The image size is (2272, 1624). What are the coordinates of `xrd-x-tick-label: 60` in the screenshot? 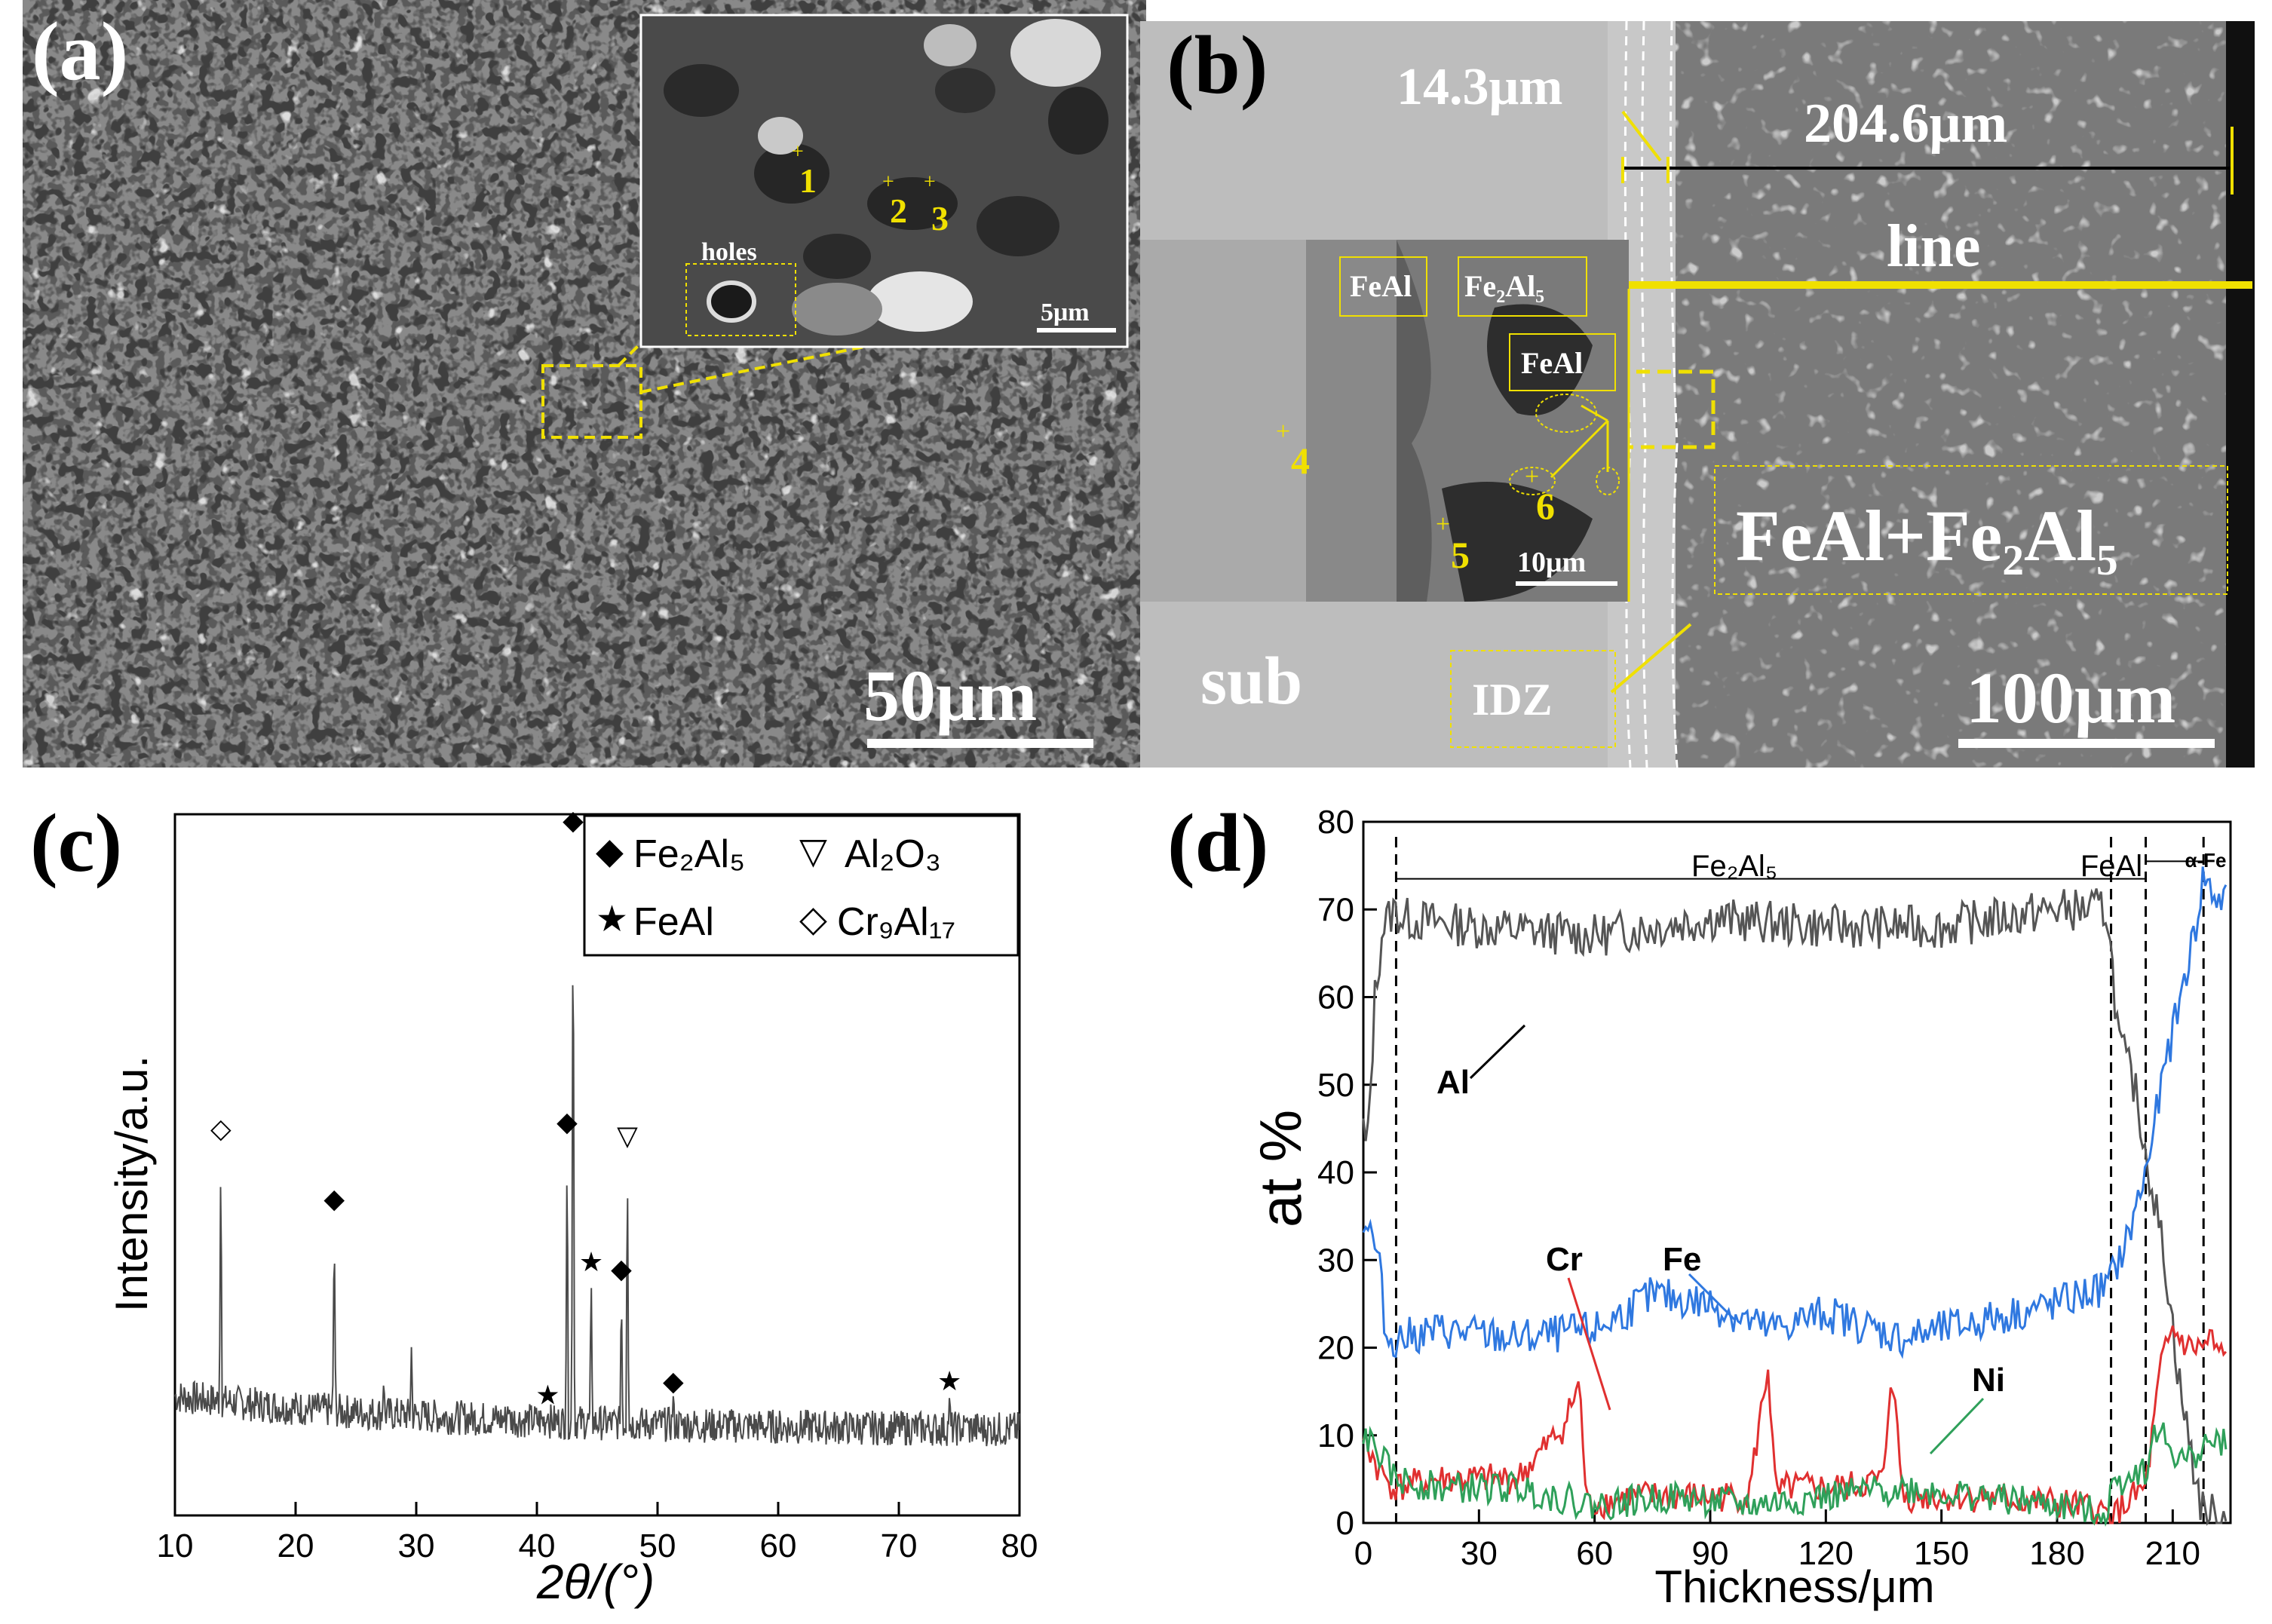 It's located at (778, 1546).